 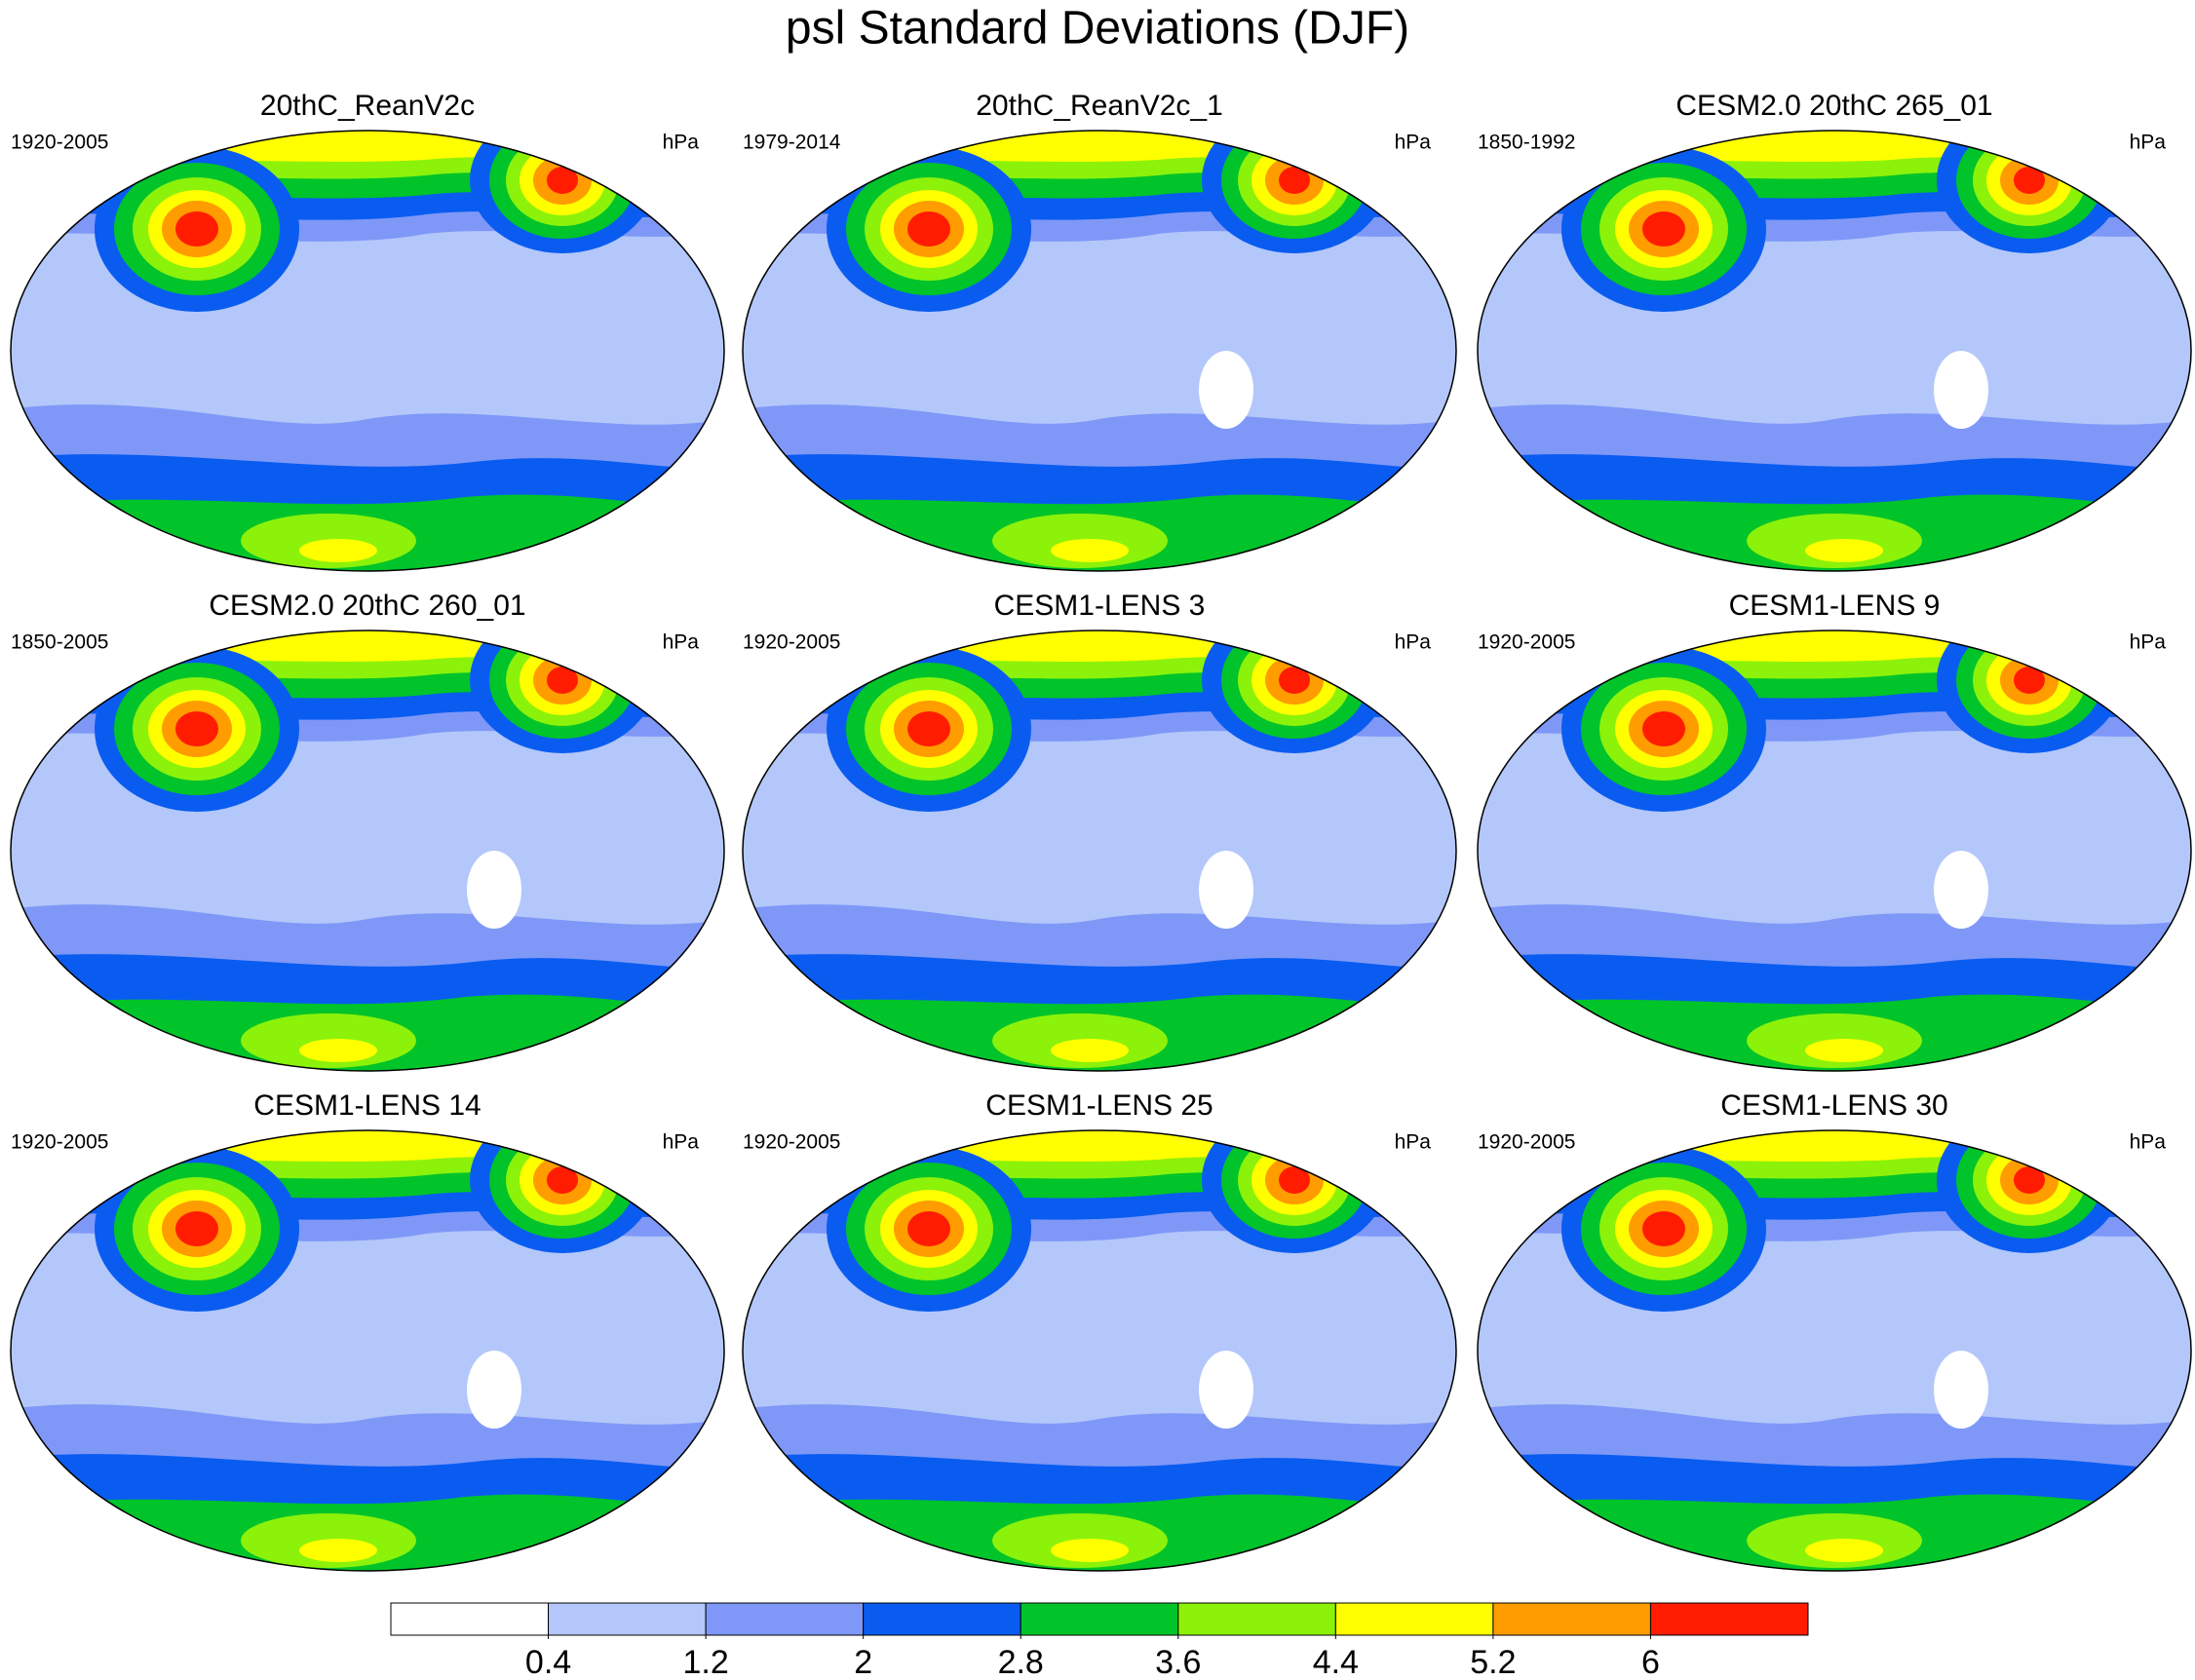 I want to click on panel-title: CESM1-LENS 3, so click(x=1100, y=606).